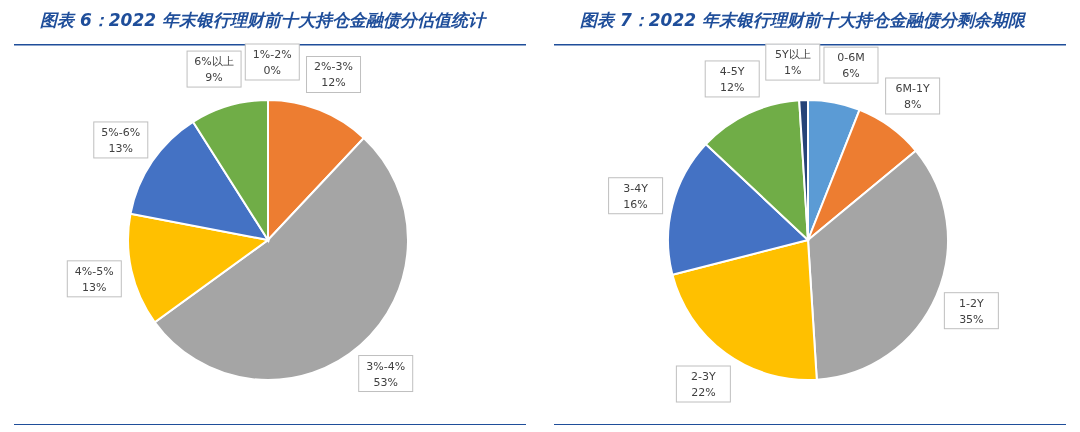 Image resolution: width=1080 pixels, height=432 pixels. Describe the element at coordinates (803, 20) in the screenshot. I see `chart-title: 图表 7：2022 年末银行理财前十大持仓金融债分剩余期限` at that location.